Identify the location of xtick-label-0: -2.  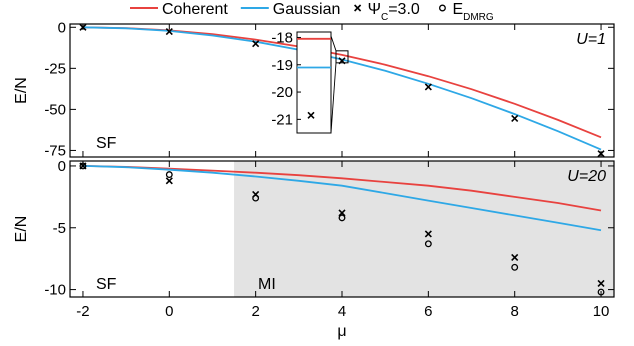
(82, 311).